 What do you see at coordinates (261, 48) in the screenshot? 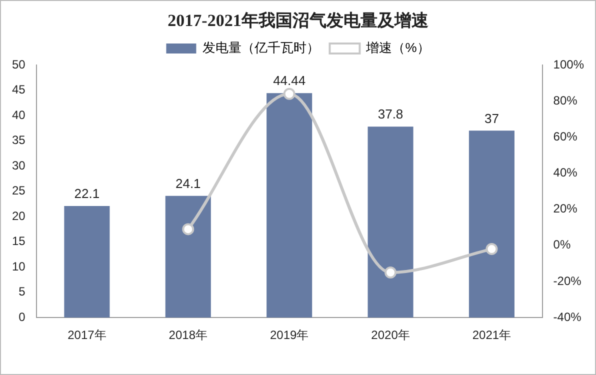
I see `legend-label: 发电量（亿千瓦时）` at bounding box center [261, 48].